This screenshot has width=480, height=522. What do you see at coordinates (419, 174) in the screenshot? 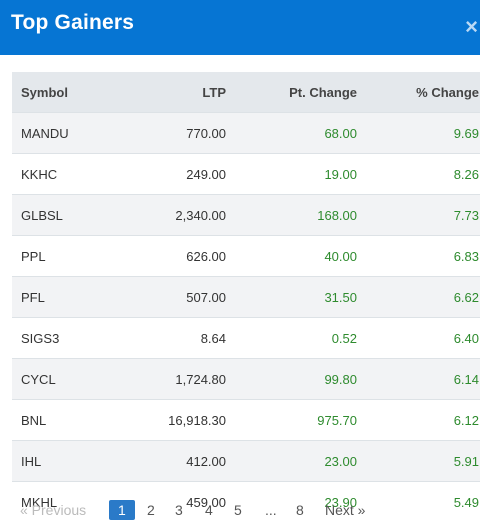
I see `cell-pct-change: 8.26` at bounding box center [419, 174].